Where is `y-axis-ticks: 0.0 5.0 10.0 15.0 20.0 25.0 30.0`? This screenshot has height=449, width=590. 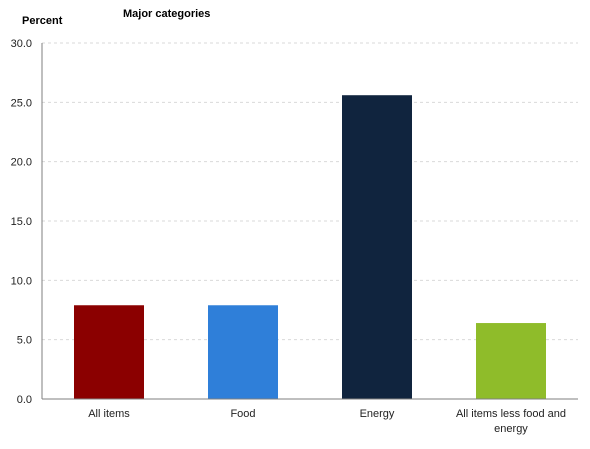
y-axis-ticks: 0.0 5.0 10.0 15.0 20.0 25.0 30.0 is located at coordinates (21, 222).